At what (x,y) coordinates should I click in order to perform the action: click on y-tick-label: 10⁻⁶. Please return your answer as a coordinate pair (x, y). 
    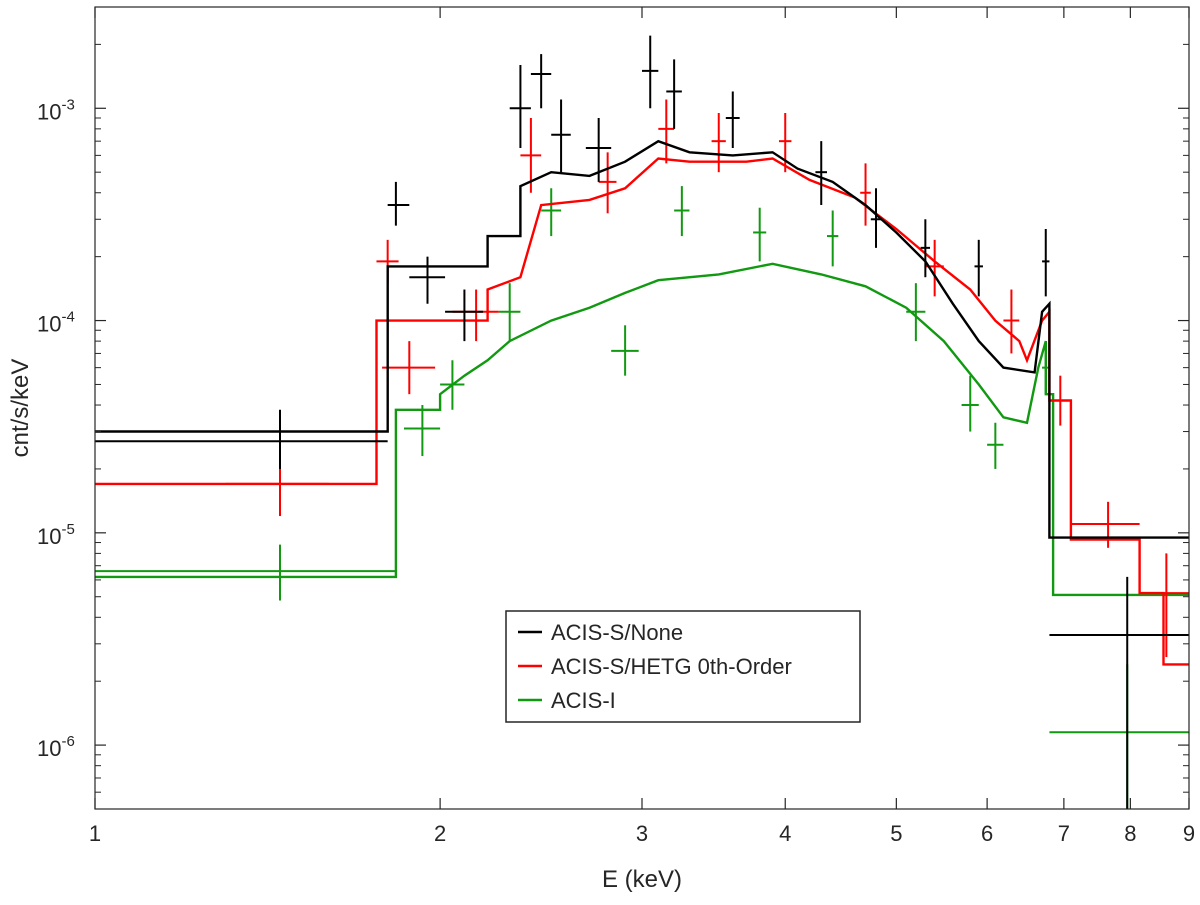
    Looking at the image, I should click on (56, 747).